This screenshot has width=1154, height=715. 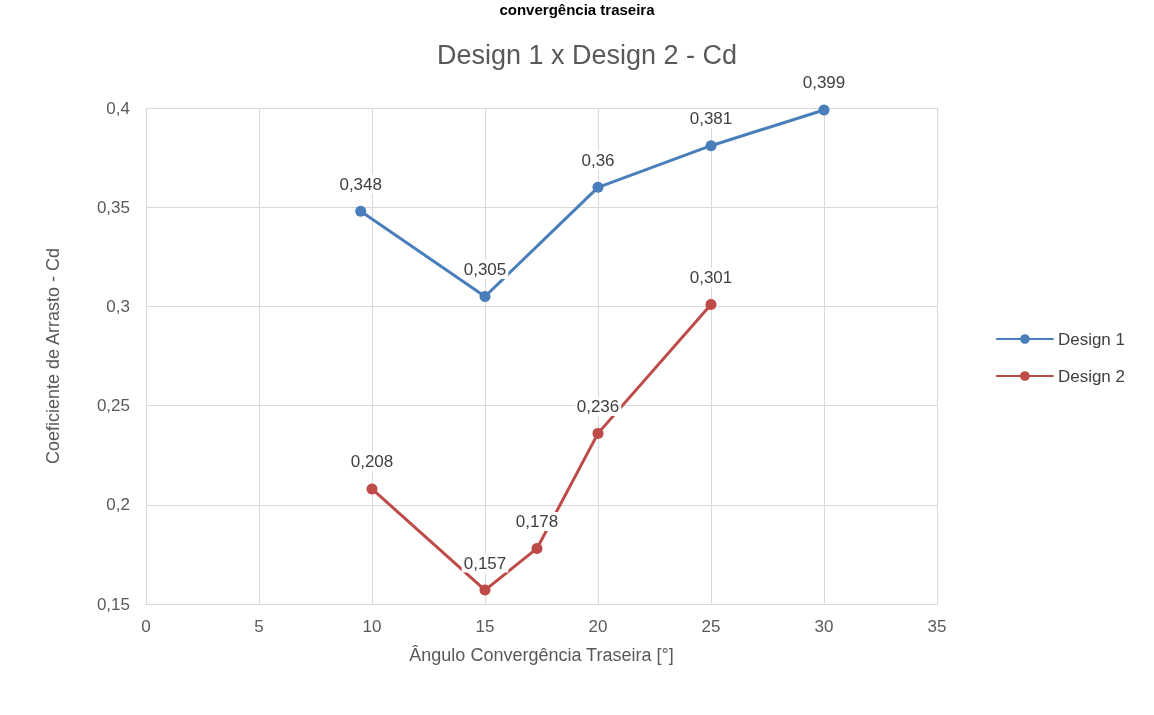 What do you see at coordinates (113, 406) in the screenshot?
I see `y-tick-label: 0,25` at bounding box center [113, 406].